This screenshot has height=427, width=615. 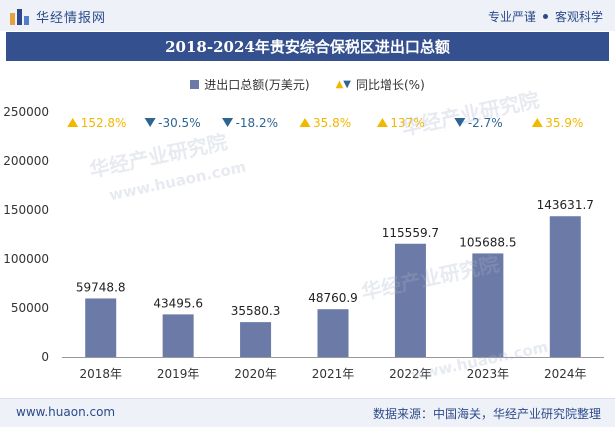 I want to click on chart-title-bar: 2018-2024年贵安综合保税区进出口总额, so click(x=307, y=46).